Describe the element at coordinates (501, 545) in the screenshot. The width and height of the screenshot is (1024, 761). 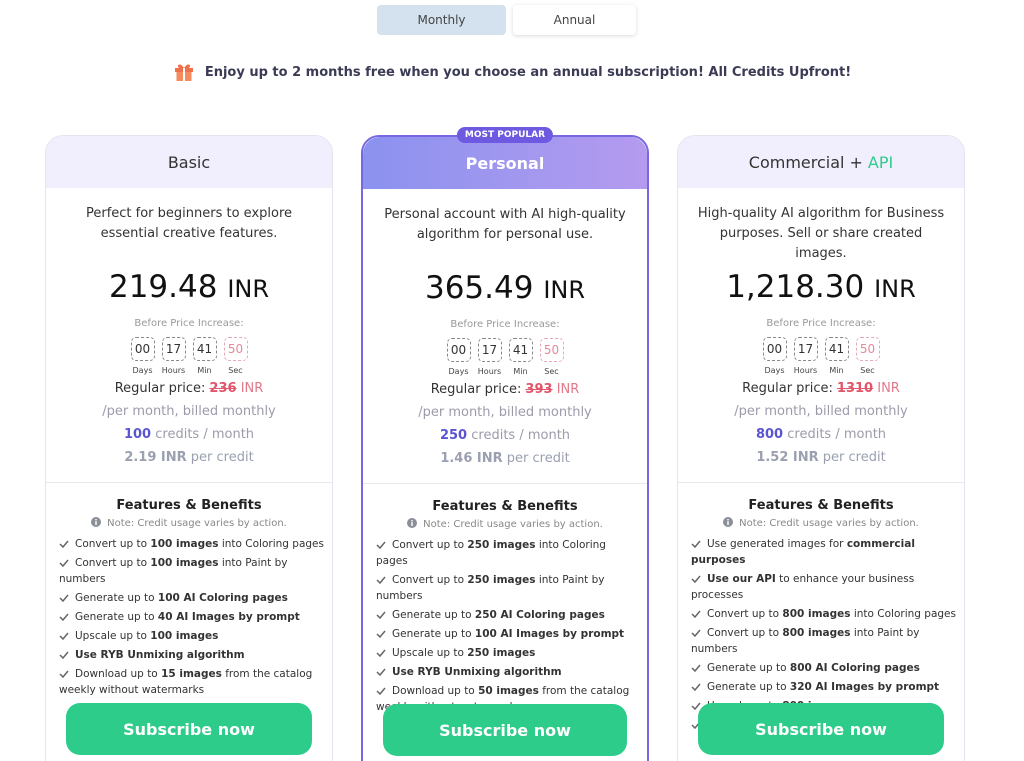
I see `feature-text: 250 images` at that location.